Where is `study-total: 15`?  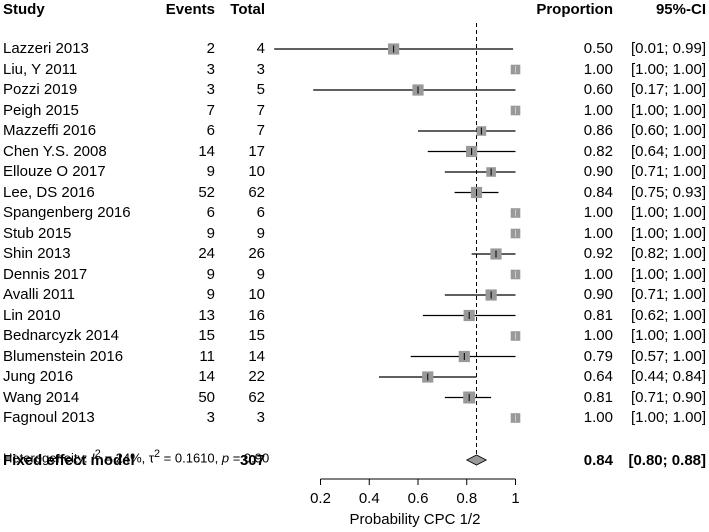
study-total: 15 is located at coordinates (256, 335).